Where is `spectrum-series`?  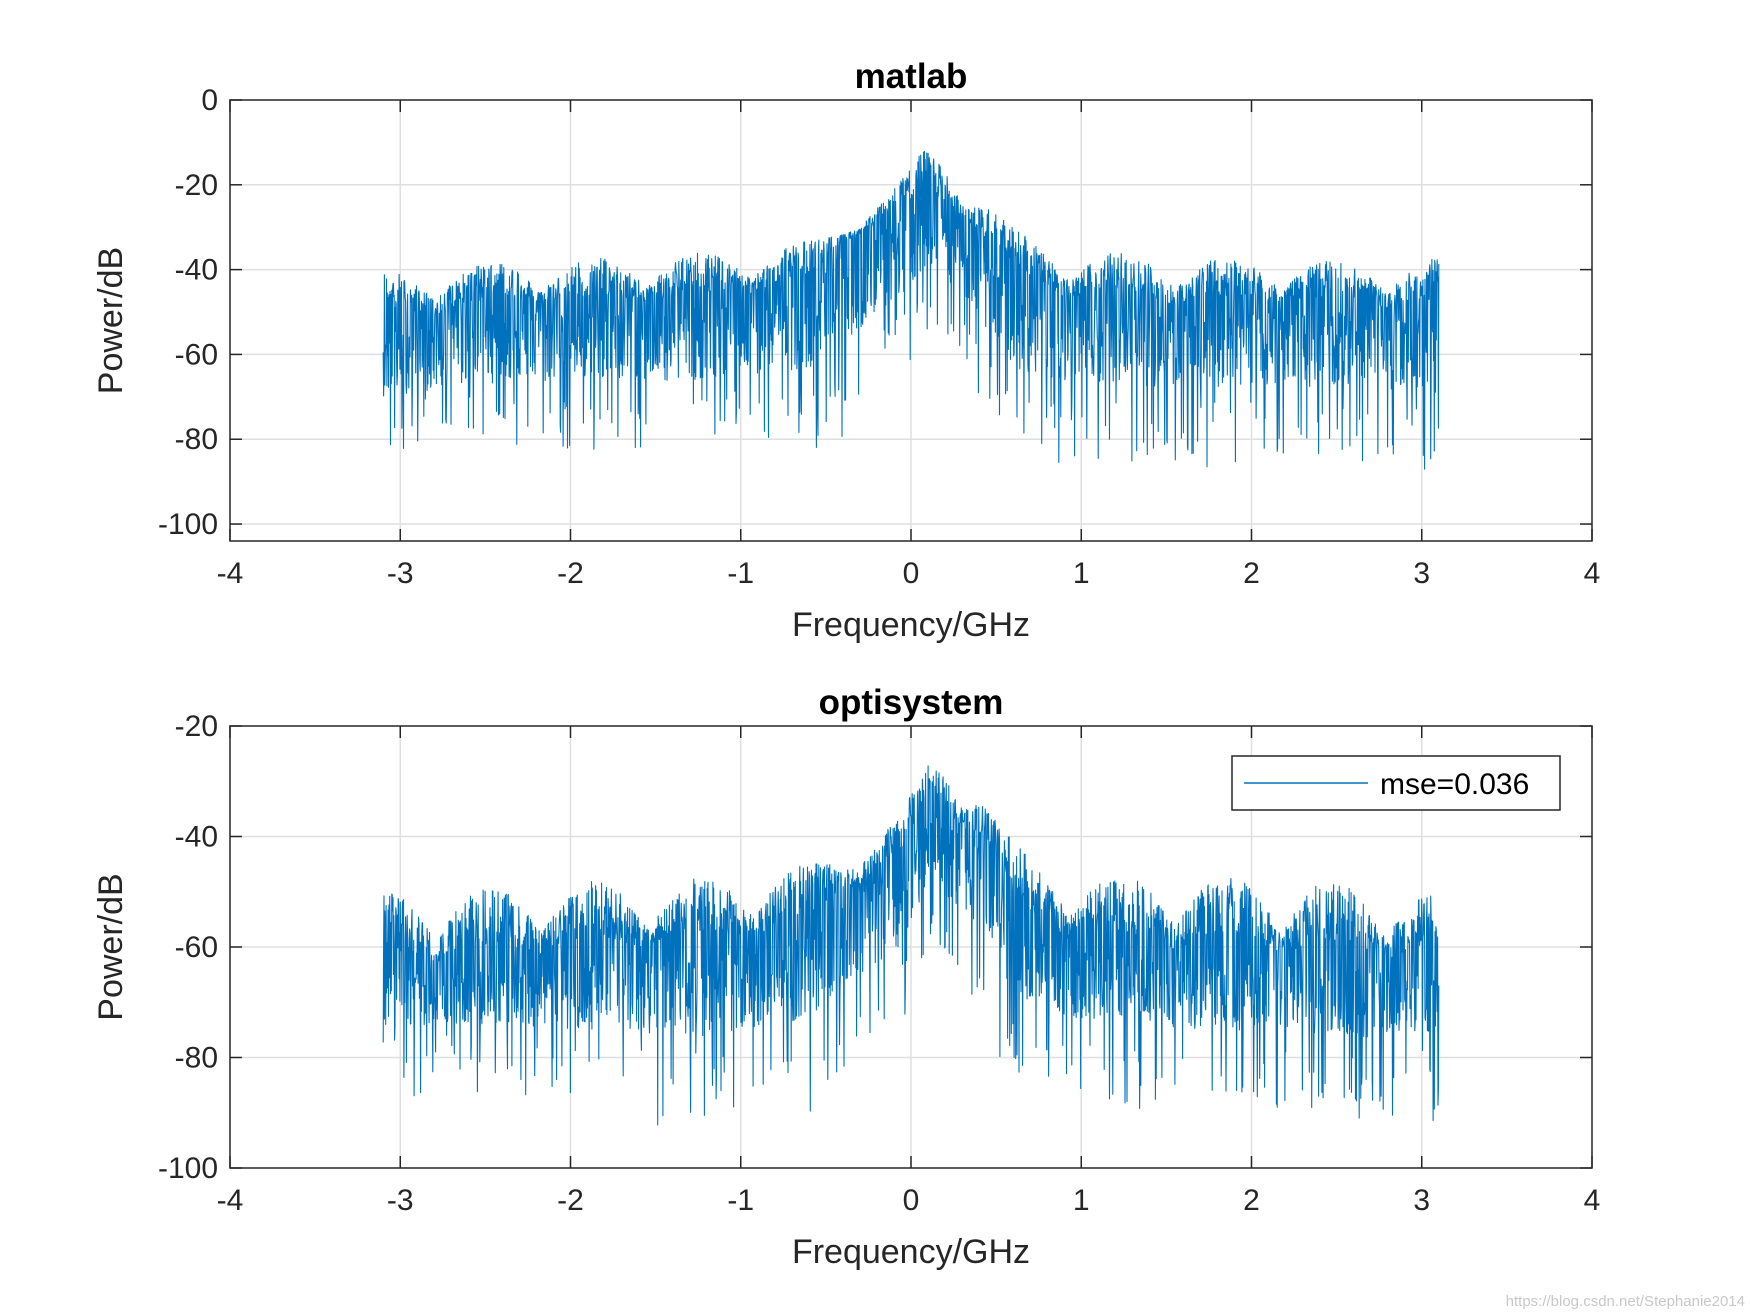 spectrum-series is located at coordinates (911, 310).